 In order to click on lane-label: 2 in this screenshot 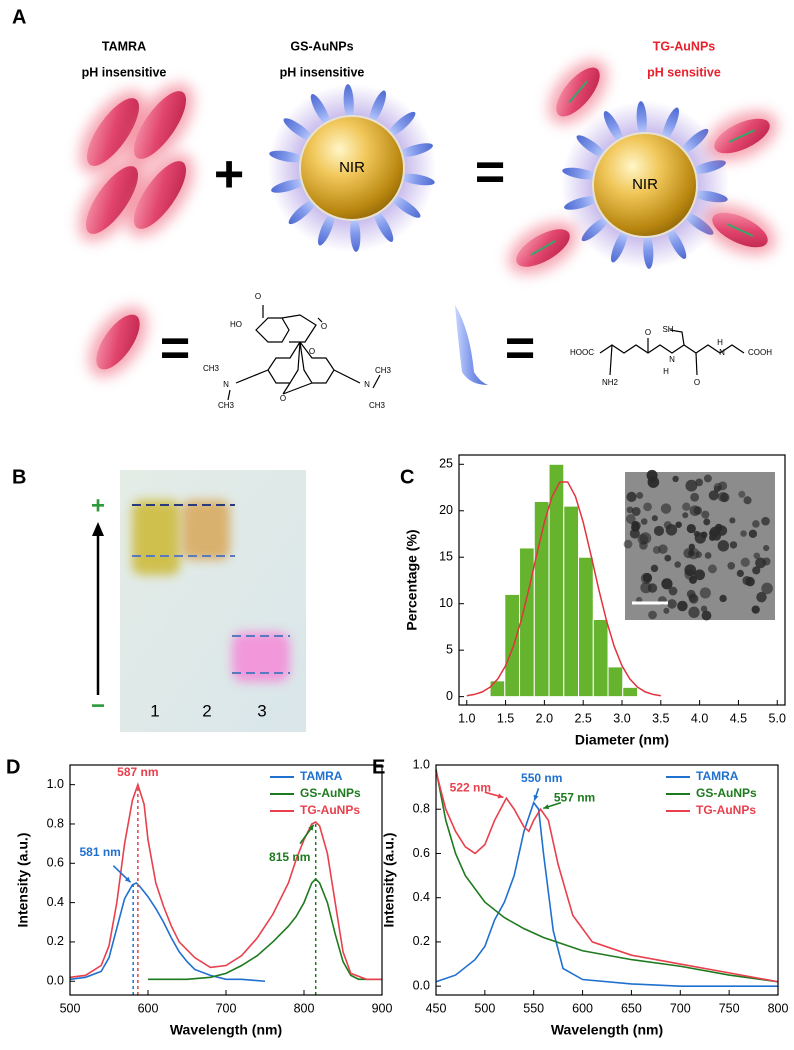, I will do `click(206, 710)`.